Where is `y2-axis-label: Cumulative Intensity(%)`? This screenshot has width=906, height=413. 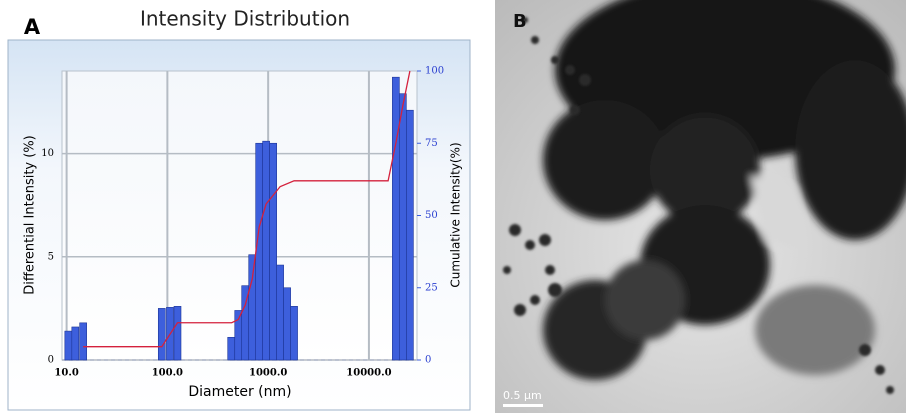
y2-axis-label: Cumulative Intensity(%) is located at coordinates (456, 214).